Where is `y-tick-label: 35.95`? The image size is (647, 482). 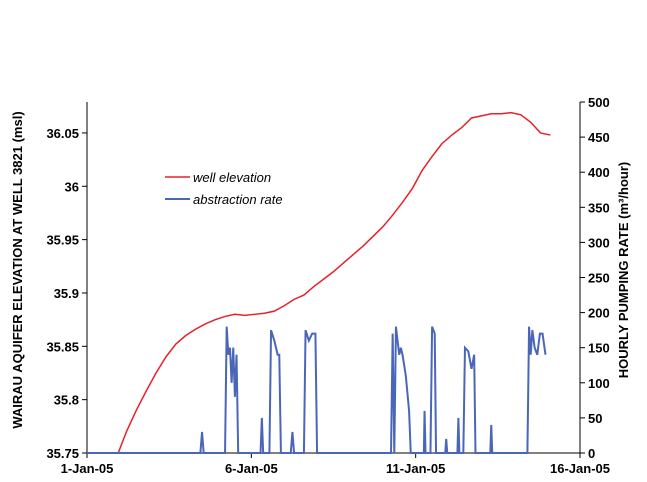 y-tick-label: 35.95 is located at coordinates (62, 240).